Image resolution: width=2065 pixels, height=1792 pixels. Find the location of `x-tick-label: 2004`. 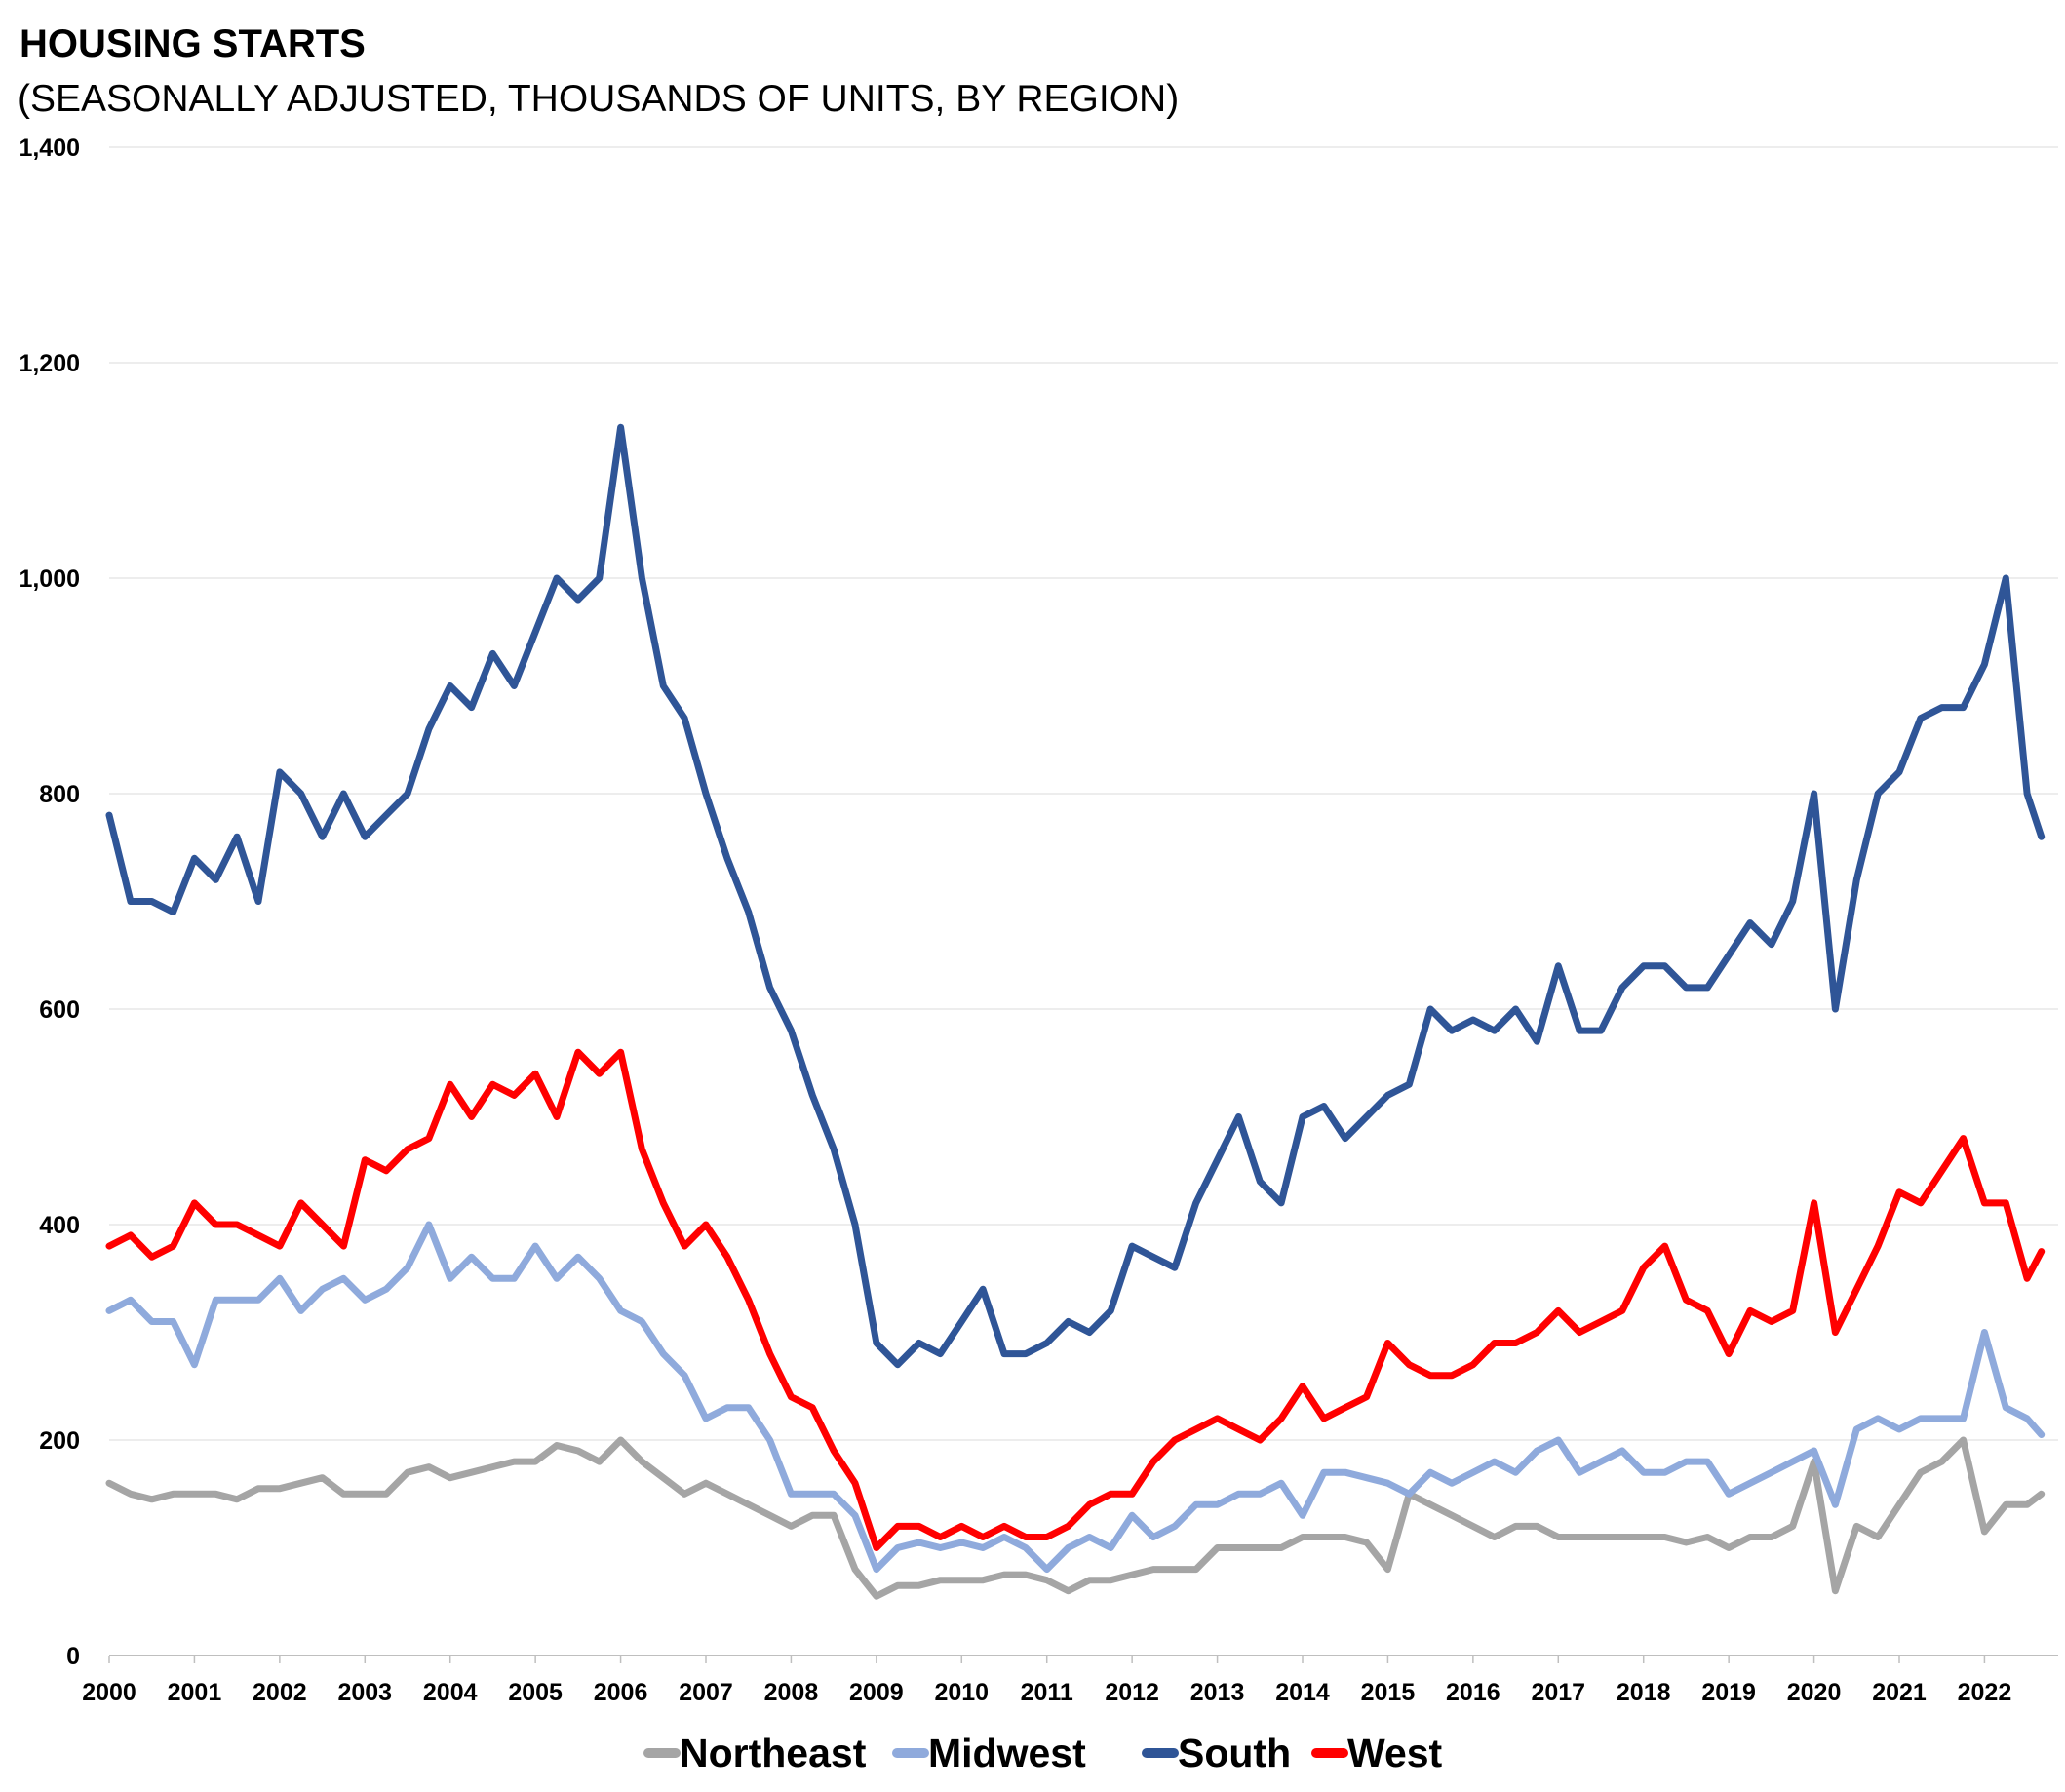

x-tick-label: 2004 is located at coordinates (450, 1692).